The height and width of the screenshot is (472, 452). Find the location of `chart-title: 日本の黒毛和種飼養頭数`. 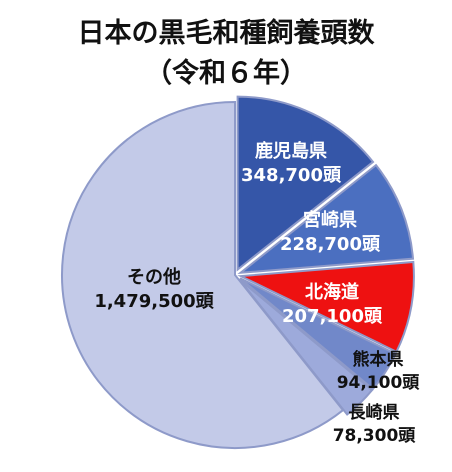

chart-title: 日本の黒毛和種飼養頭数 is located at coordinates (226, 33).